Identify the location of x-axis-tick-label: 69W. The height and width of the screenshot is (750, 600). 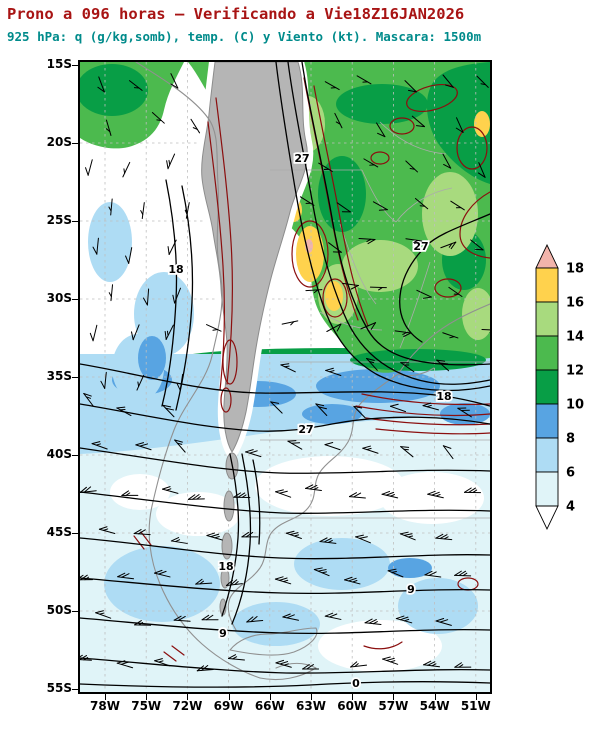
(228, 706).